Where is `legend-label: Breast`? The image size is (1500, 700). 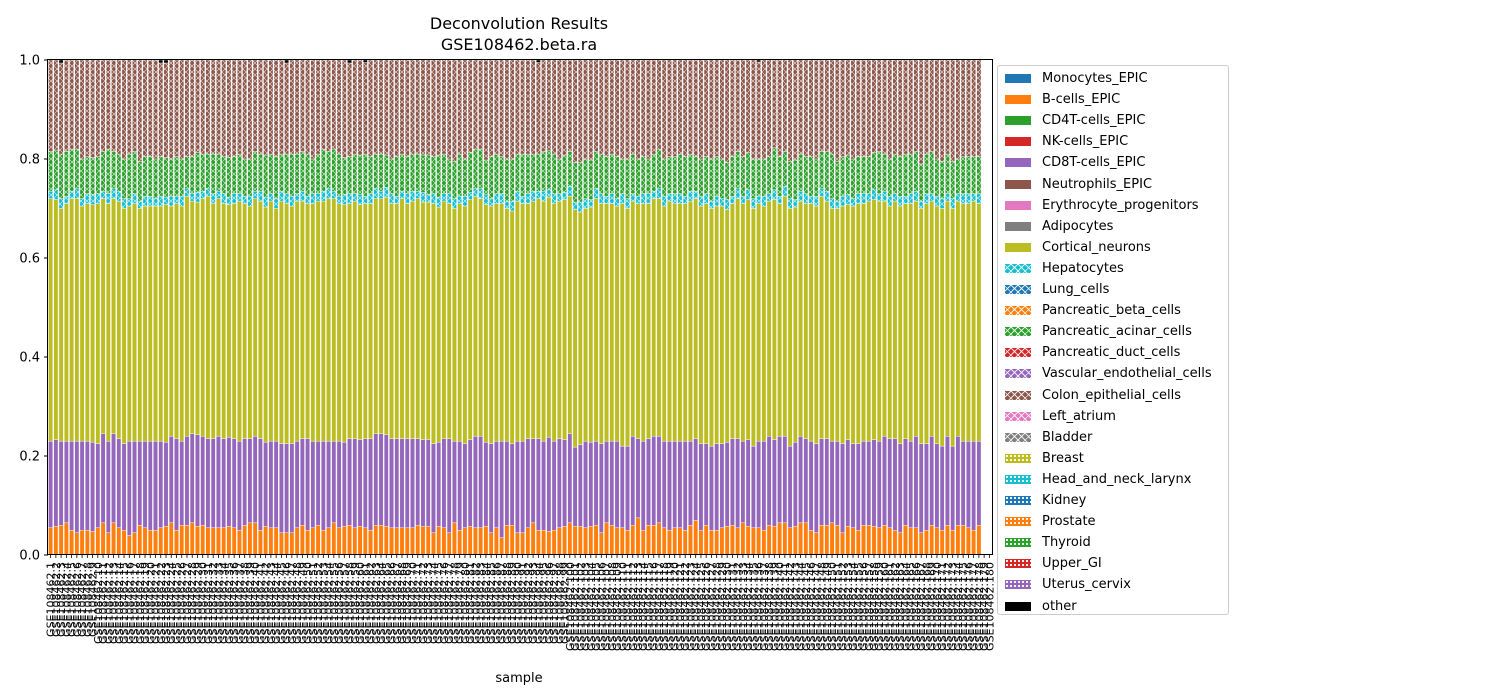 legend-label: Breast is located at coordinates (1063, 458).